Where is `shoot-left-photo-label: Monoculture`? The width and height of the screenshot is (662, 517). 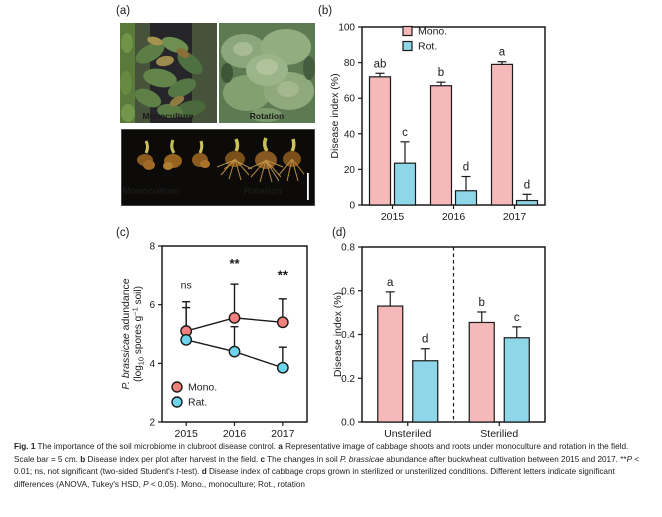
shoot-left-photo-label: Monoculture is located at coordinates (168, 116).